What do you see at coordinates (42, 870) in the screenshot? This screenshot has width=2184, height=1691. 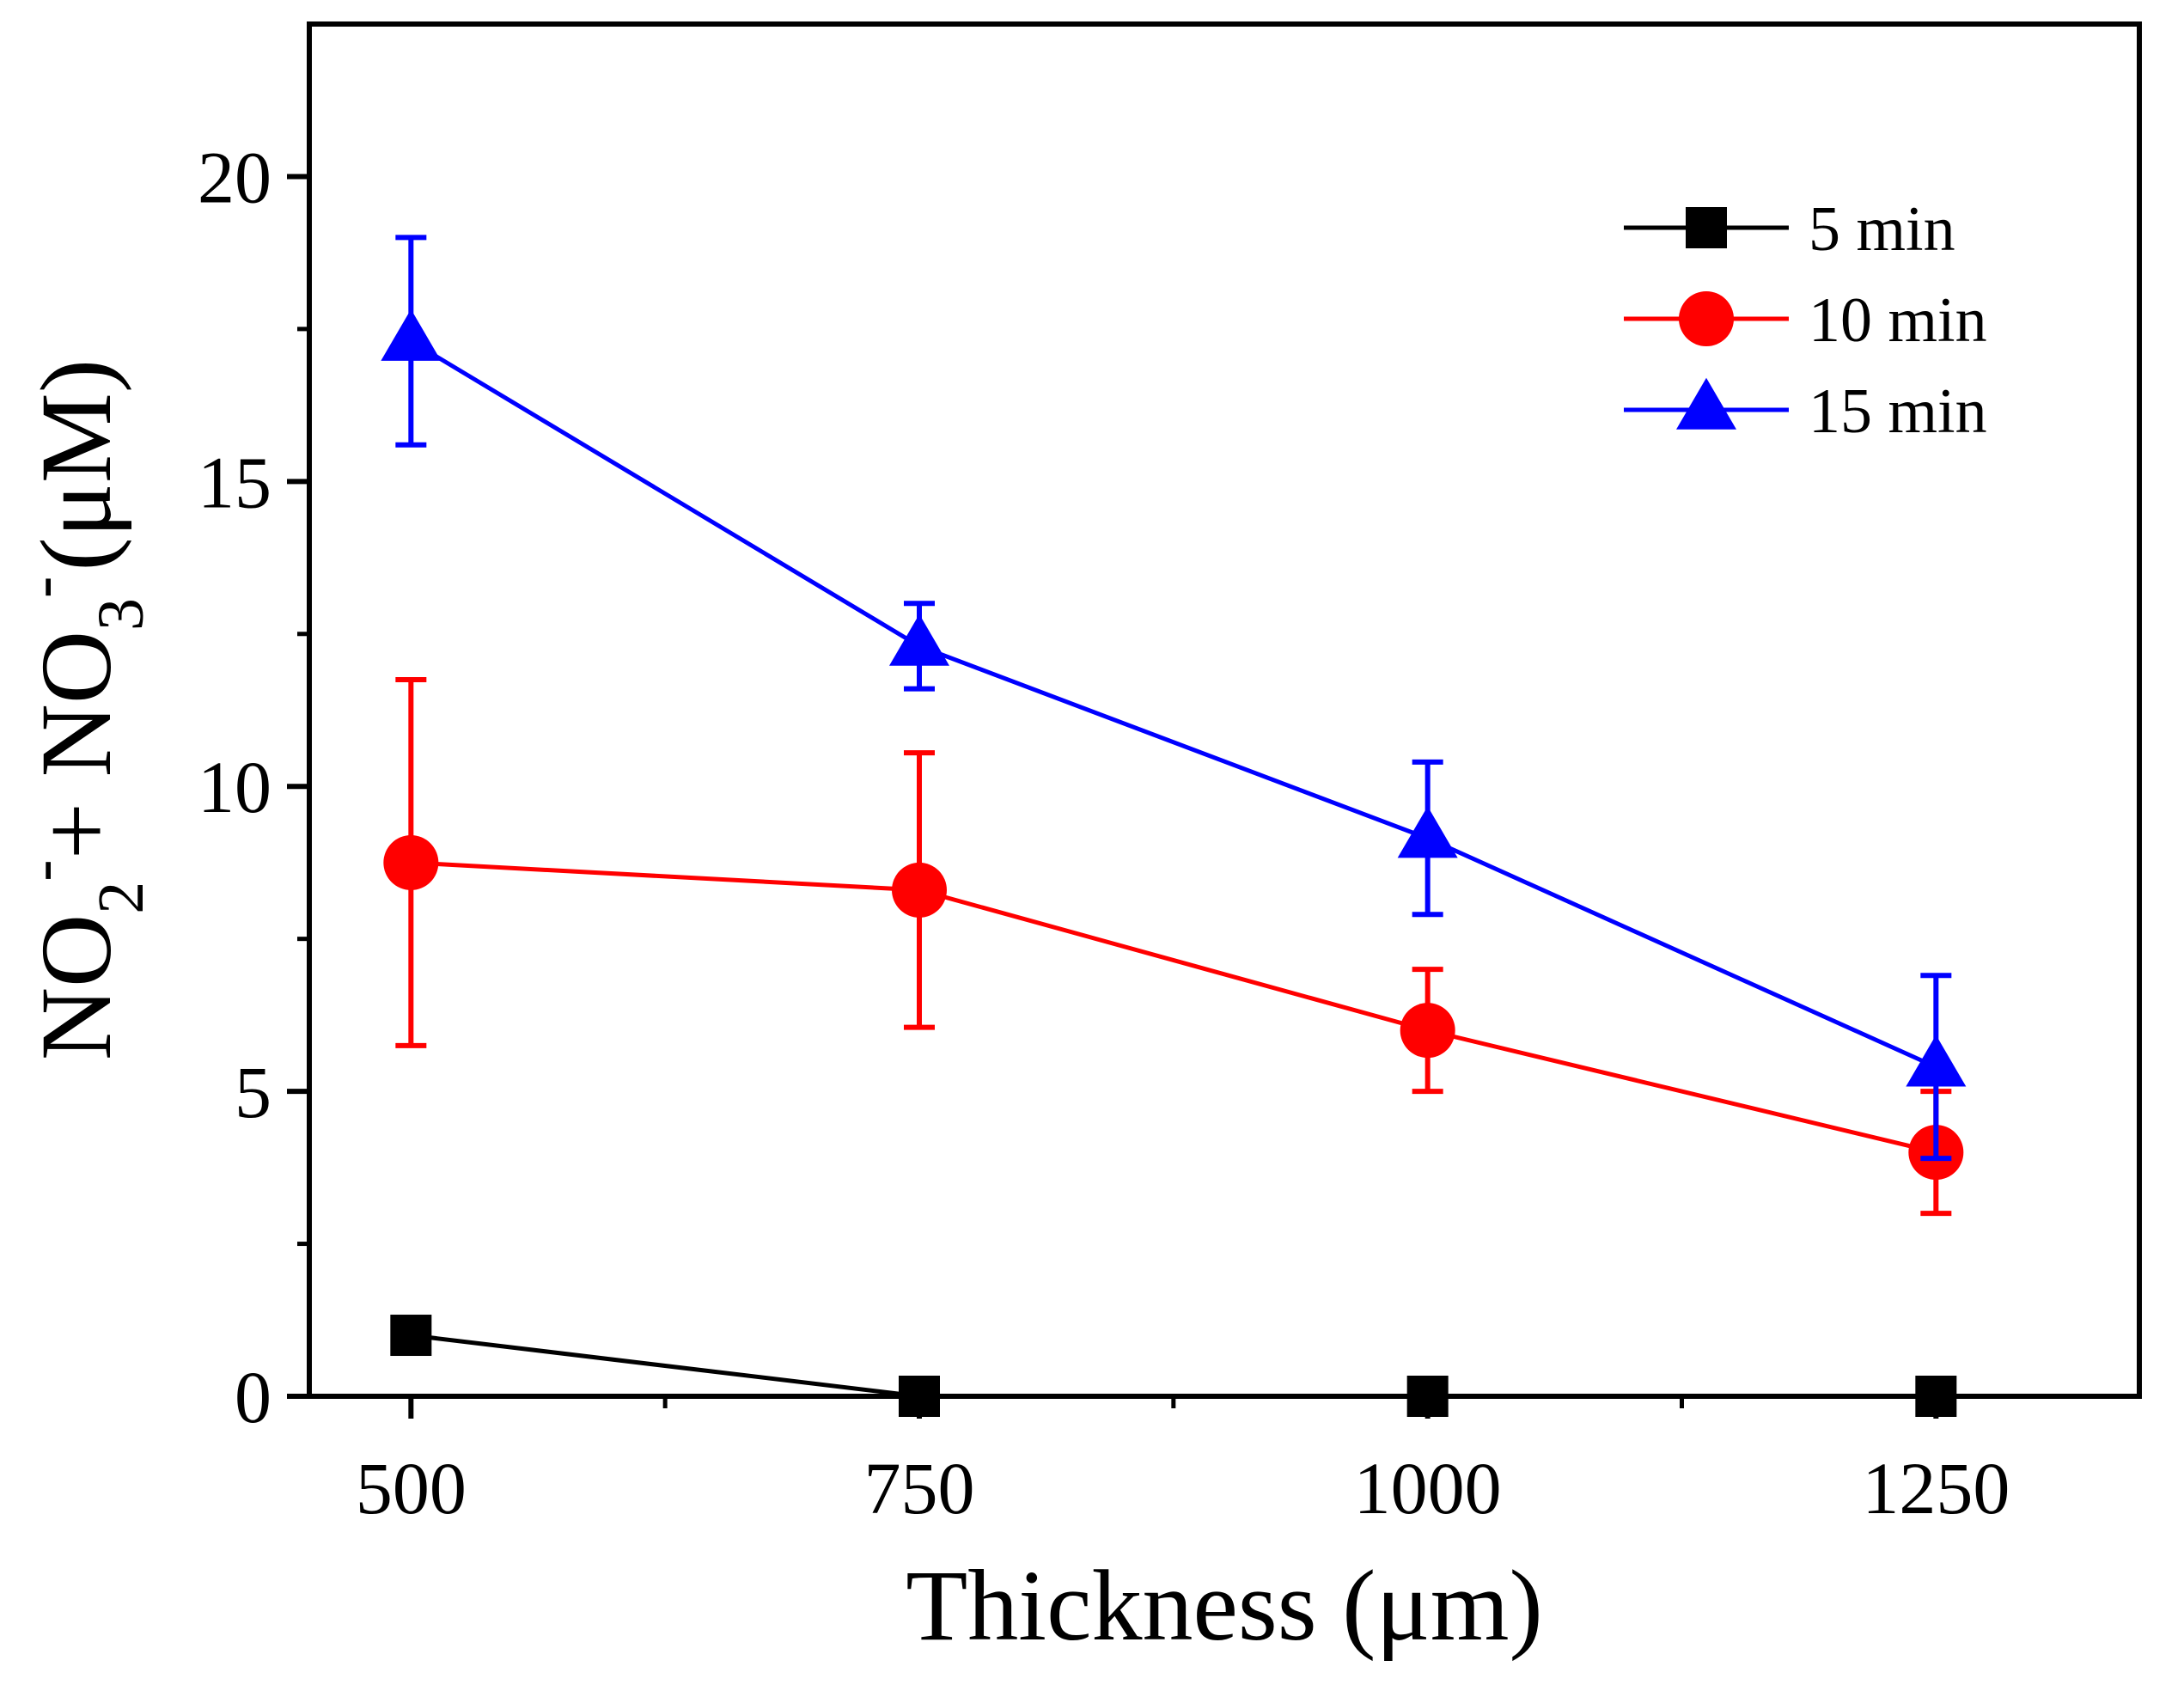 I see `y-axis-title-sup-minus-1: -` at bounding box center [42, 870].